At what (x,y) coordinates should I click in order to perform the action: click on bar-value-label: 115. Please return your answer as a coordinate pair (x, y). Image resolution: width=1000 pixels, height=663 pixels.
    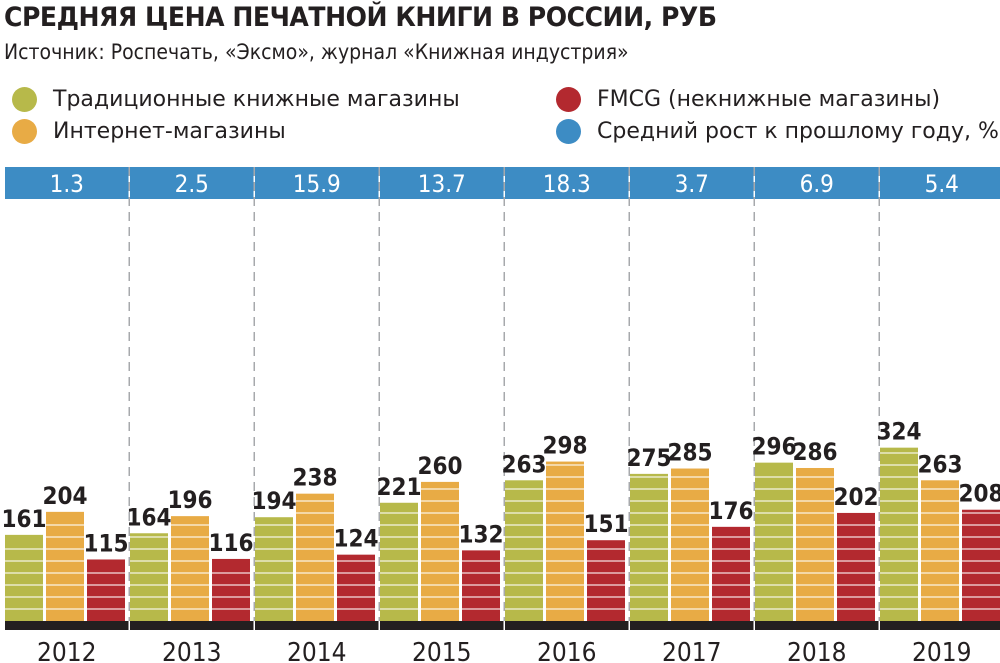
    Looking at the image, I should click on (105, 543).